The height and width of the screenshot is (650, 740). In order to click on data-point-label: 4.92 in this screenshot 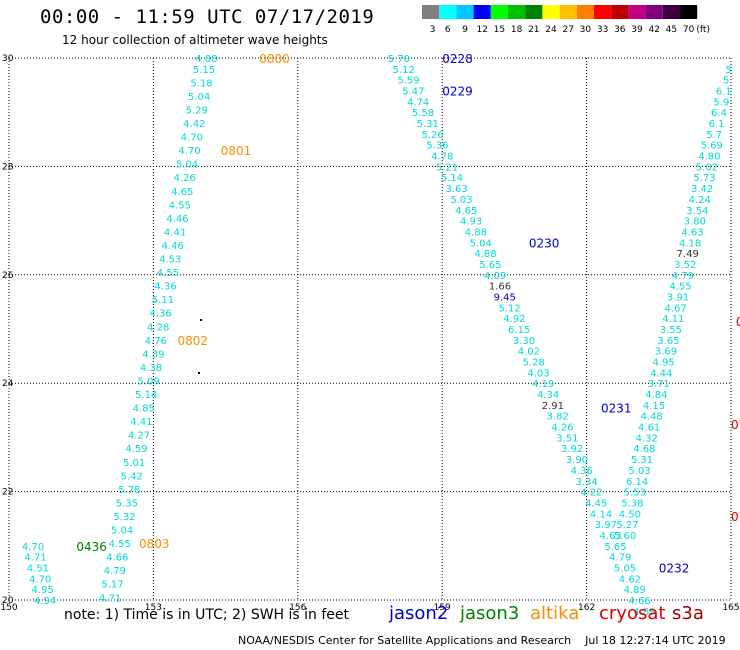, I will do `click(514, 319)`.